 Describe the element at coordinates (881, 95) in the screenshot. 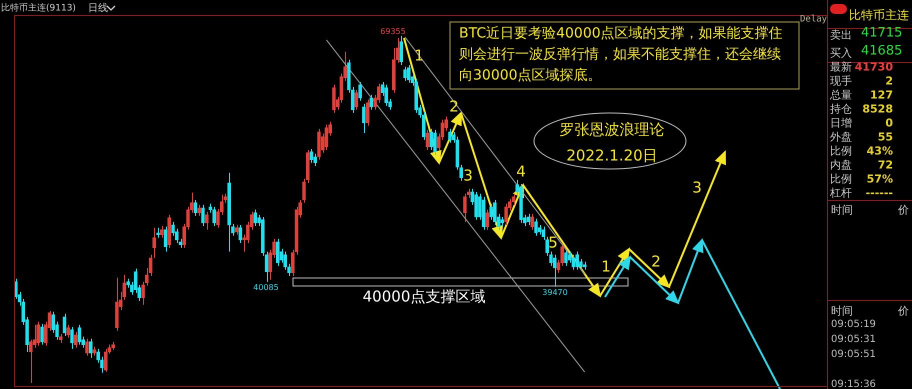

I see `text: 127` at that location.